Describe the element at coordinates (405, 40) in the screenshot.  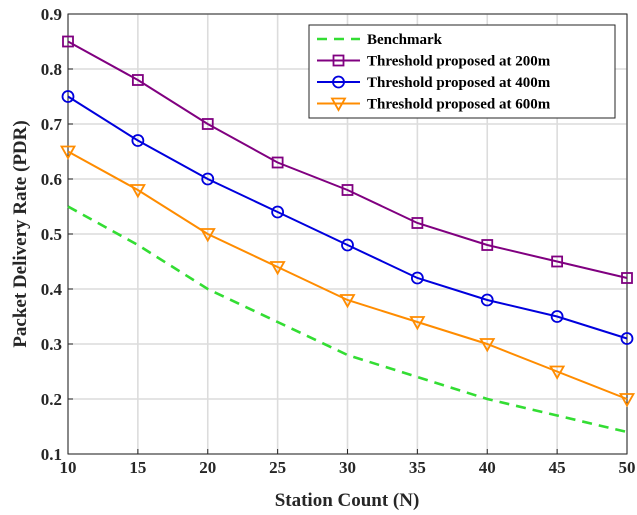
I see `legend-label: Benchmark` at that location.